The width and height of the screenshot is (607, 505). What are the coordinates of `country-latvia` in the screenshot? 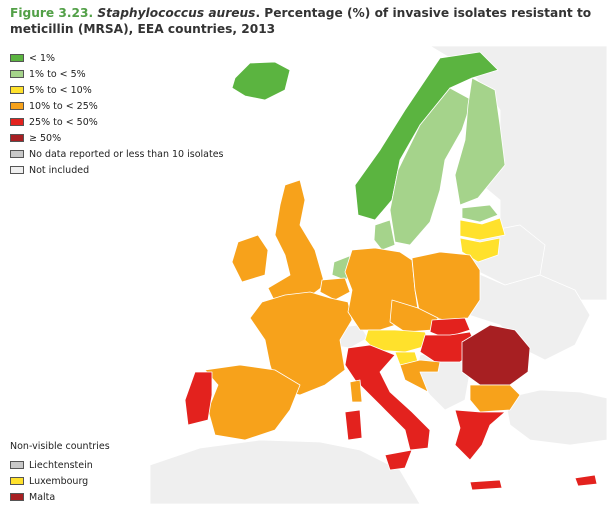 It's located at (482, 229).